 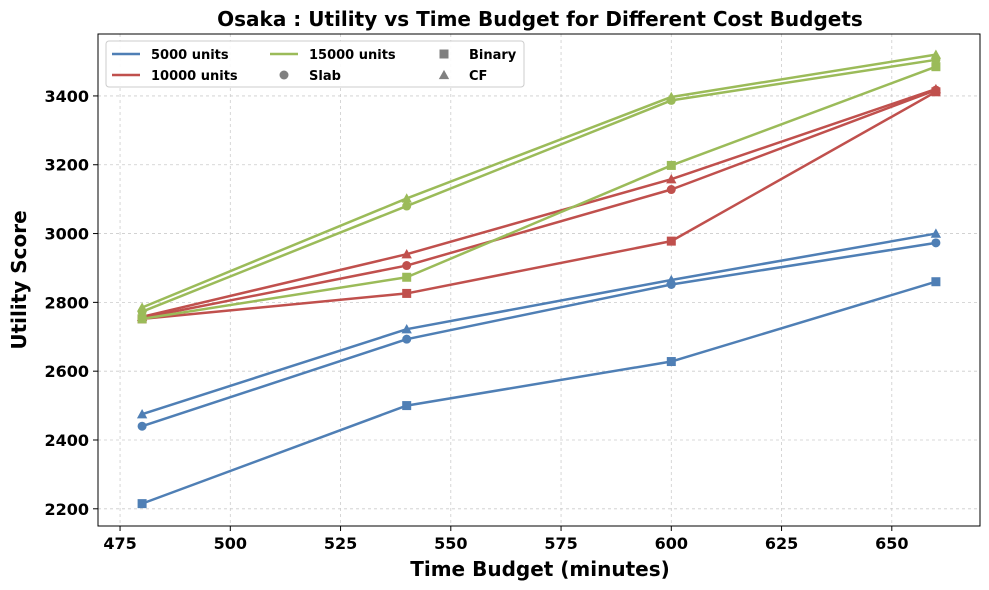 What do you see at coordinates (478, 76) in the screenshot?
I see `legend-label: CF` at bounding box center [478, 76].